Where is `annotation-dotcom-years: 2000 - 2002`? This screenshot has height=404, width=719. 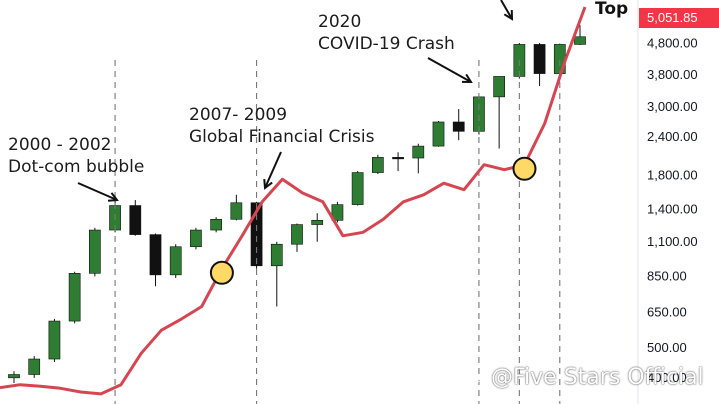
annotation-dotcom-years: 2000 - 2002 is located at coordinates (60, 145).